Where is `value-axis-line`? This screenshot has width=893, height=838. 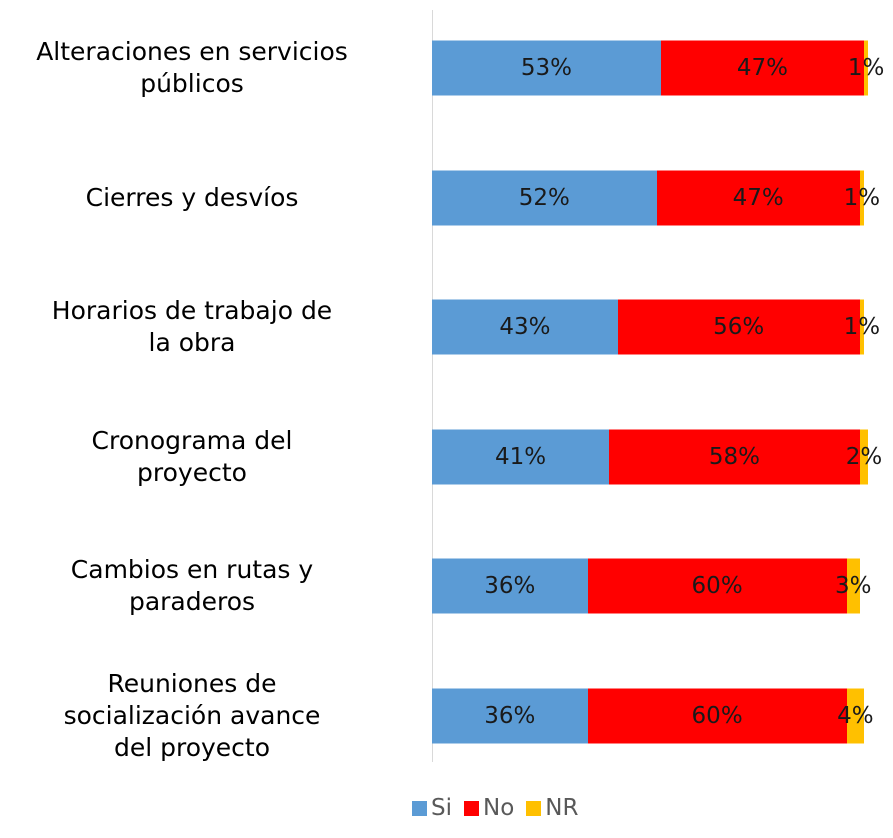 value-axis-line is located at coordinates (432, 386).